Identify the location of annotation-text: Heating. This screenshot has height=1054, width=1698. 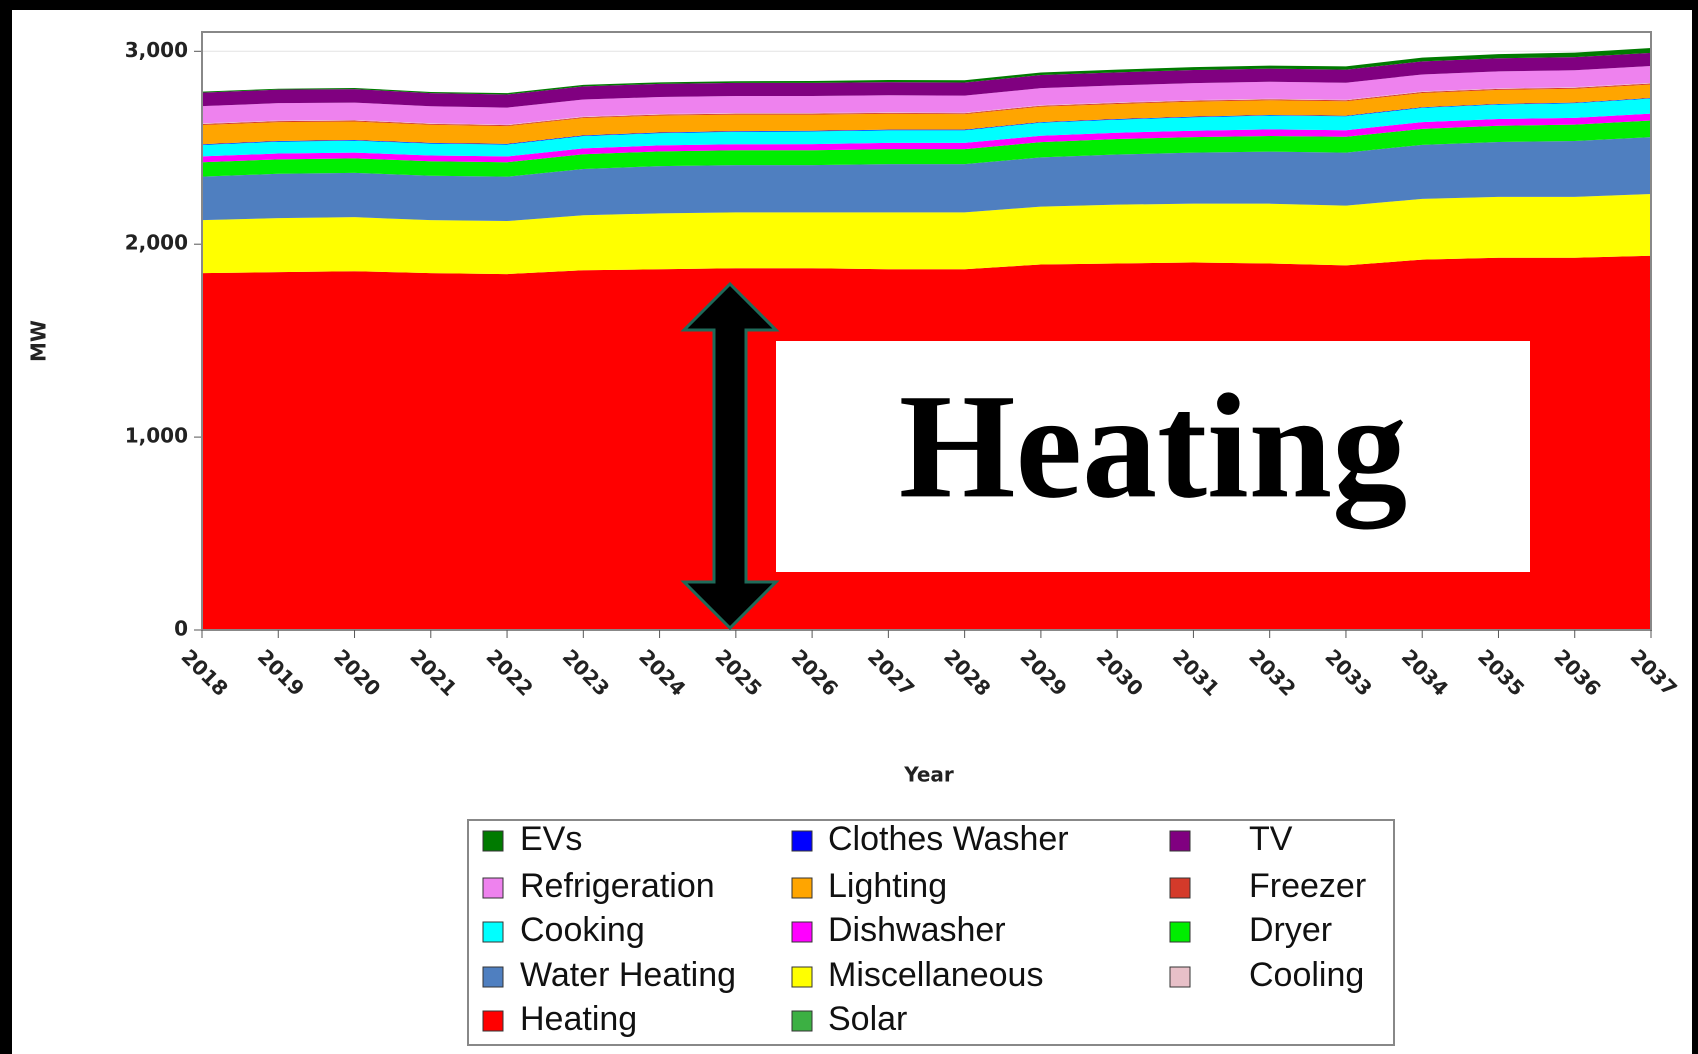
(1153, 446).